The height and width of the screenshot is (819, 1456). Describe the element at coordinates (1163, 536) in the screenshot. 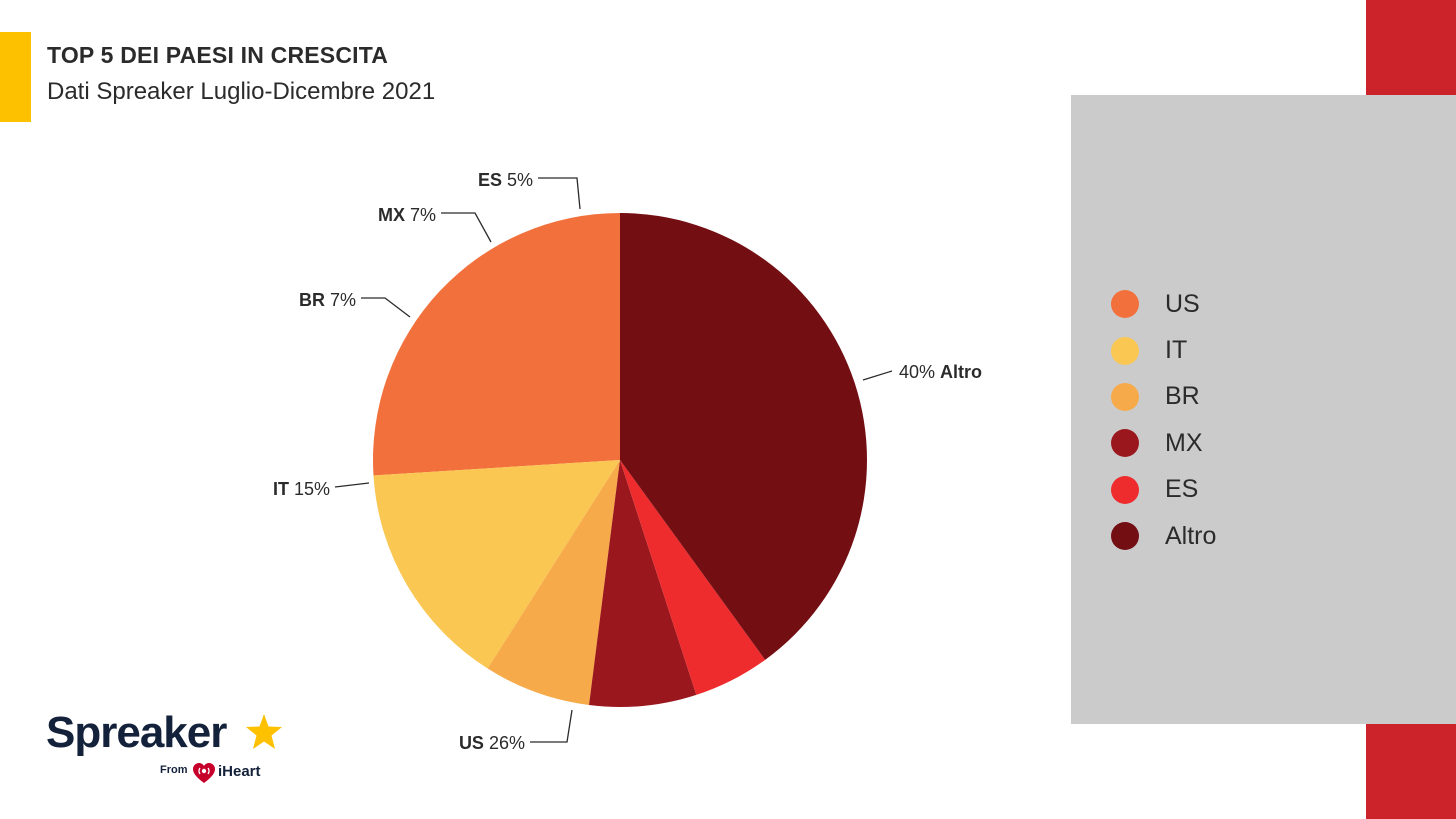

I see `legend-item-altro: Altro` at that location.